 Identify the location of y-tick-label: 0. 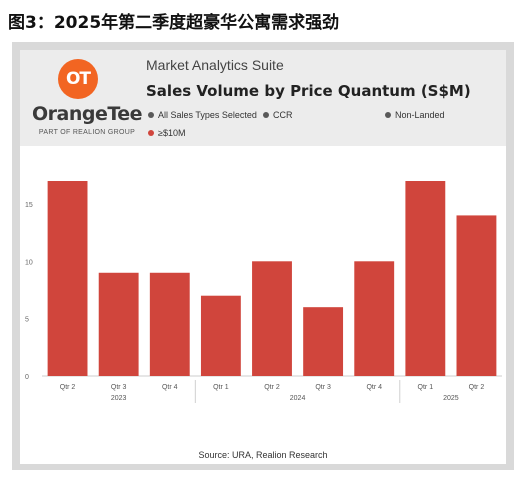
(27, 377).